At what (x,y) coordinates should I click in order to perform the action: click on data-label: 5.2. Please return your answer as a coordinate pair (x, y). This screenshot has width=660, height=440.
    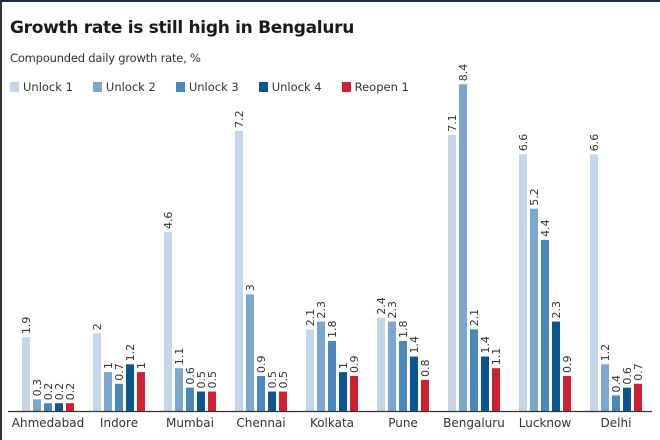
    Looking at the image, I should click on (534, 197).